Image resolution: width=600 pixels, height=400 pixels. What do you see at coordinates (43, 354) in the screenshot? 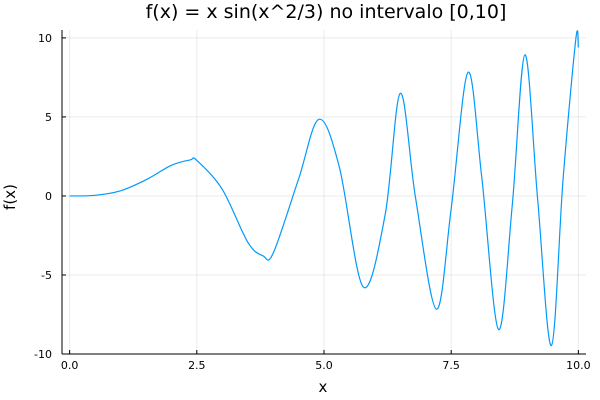
I see `y-tick-label: -10` at bounding box center [43, 354].